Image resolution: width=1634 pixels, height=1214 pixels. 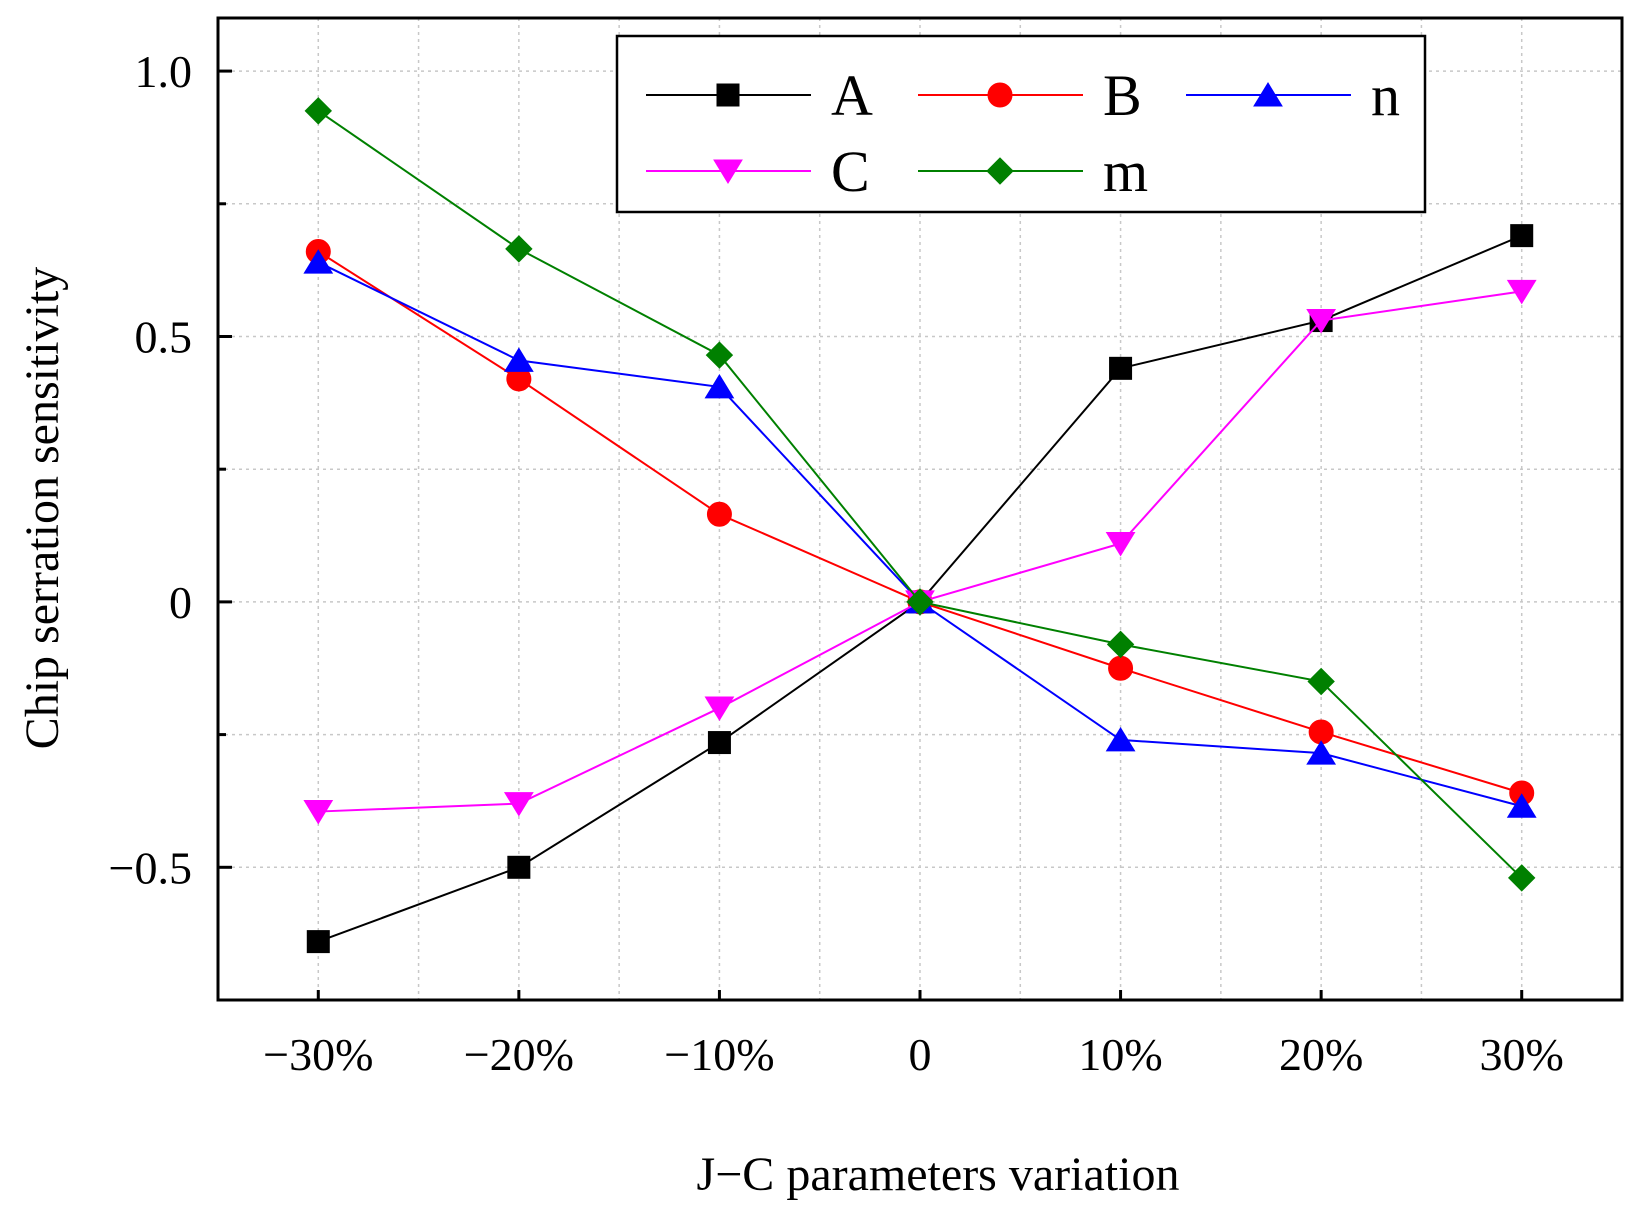 What do you see at coordinates (938, 1174) in the screenshot?
I see `x-axis-title: J−C parameters variation` at bounding box center [938, 1174].